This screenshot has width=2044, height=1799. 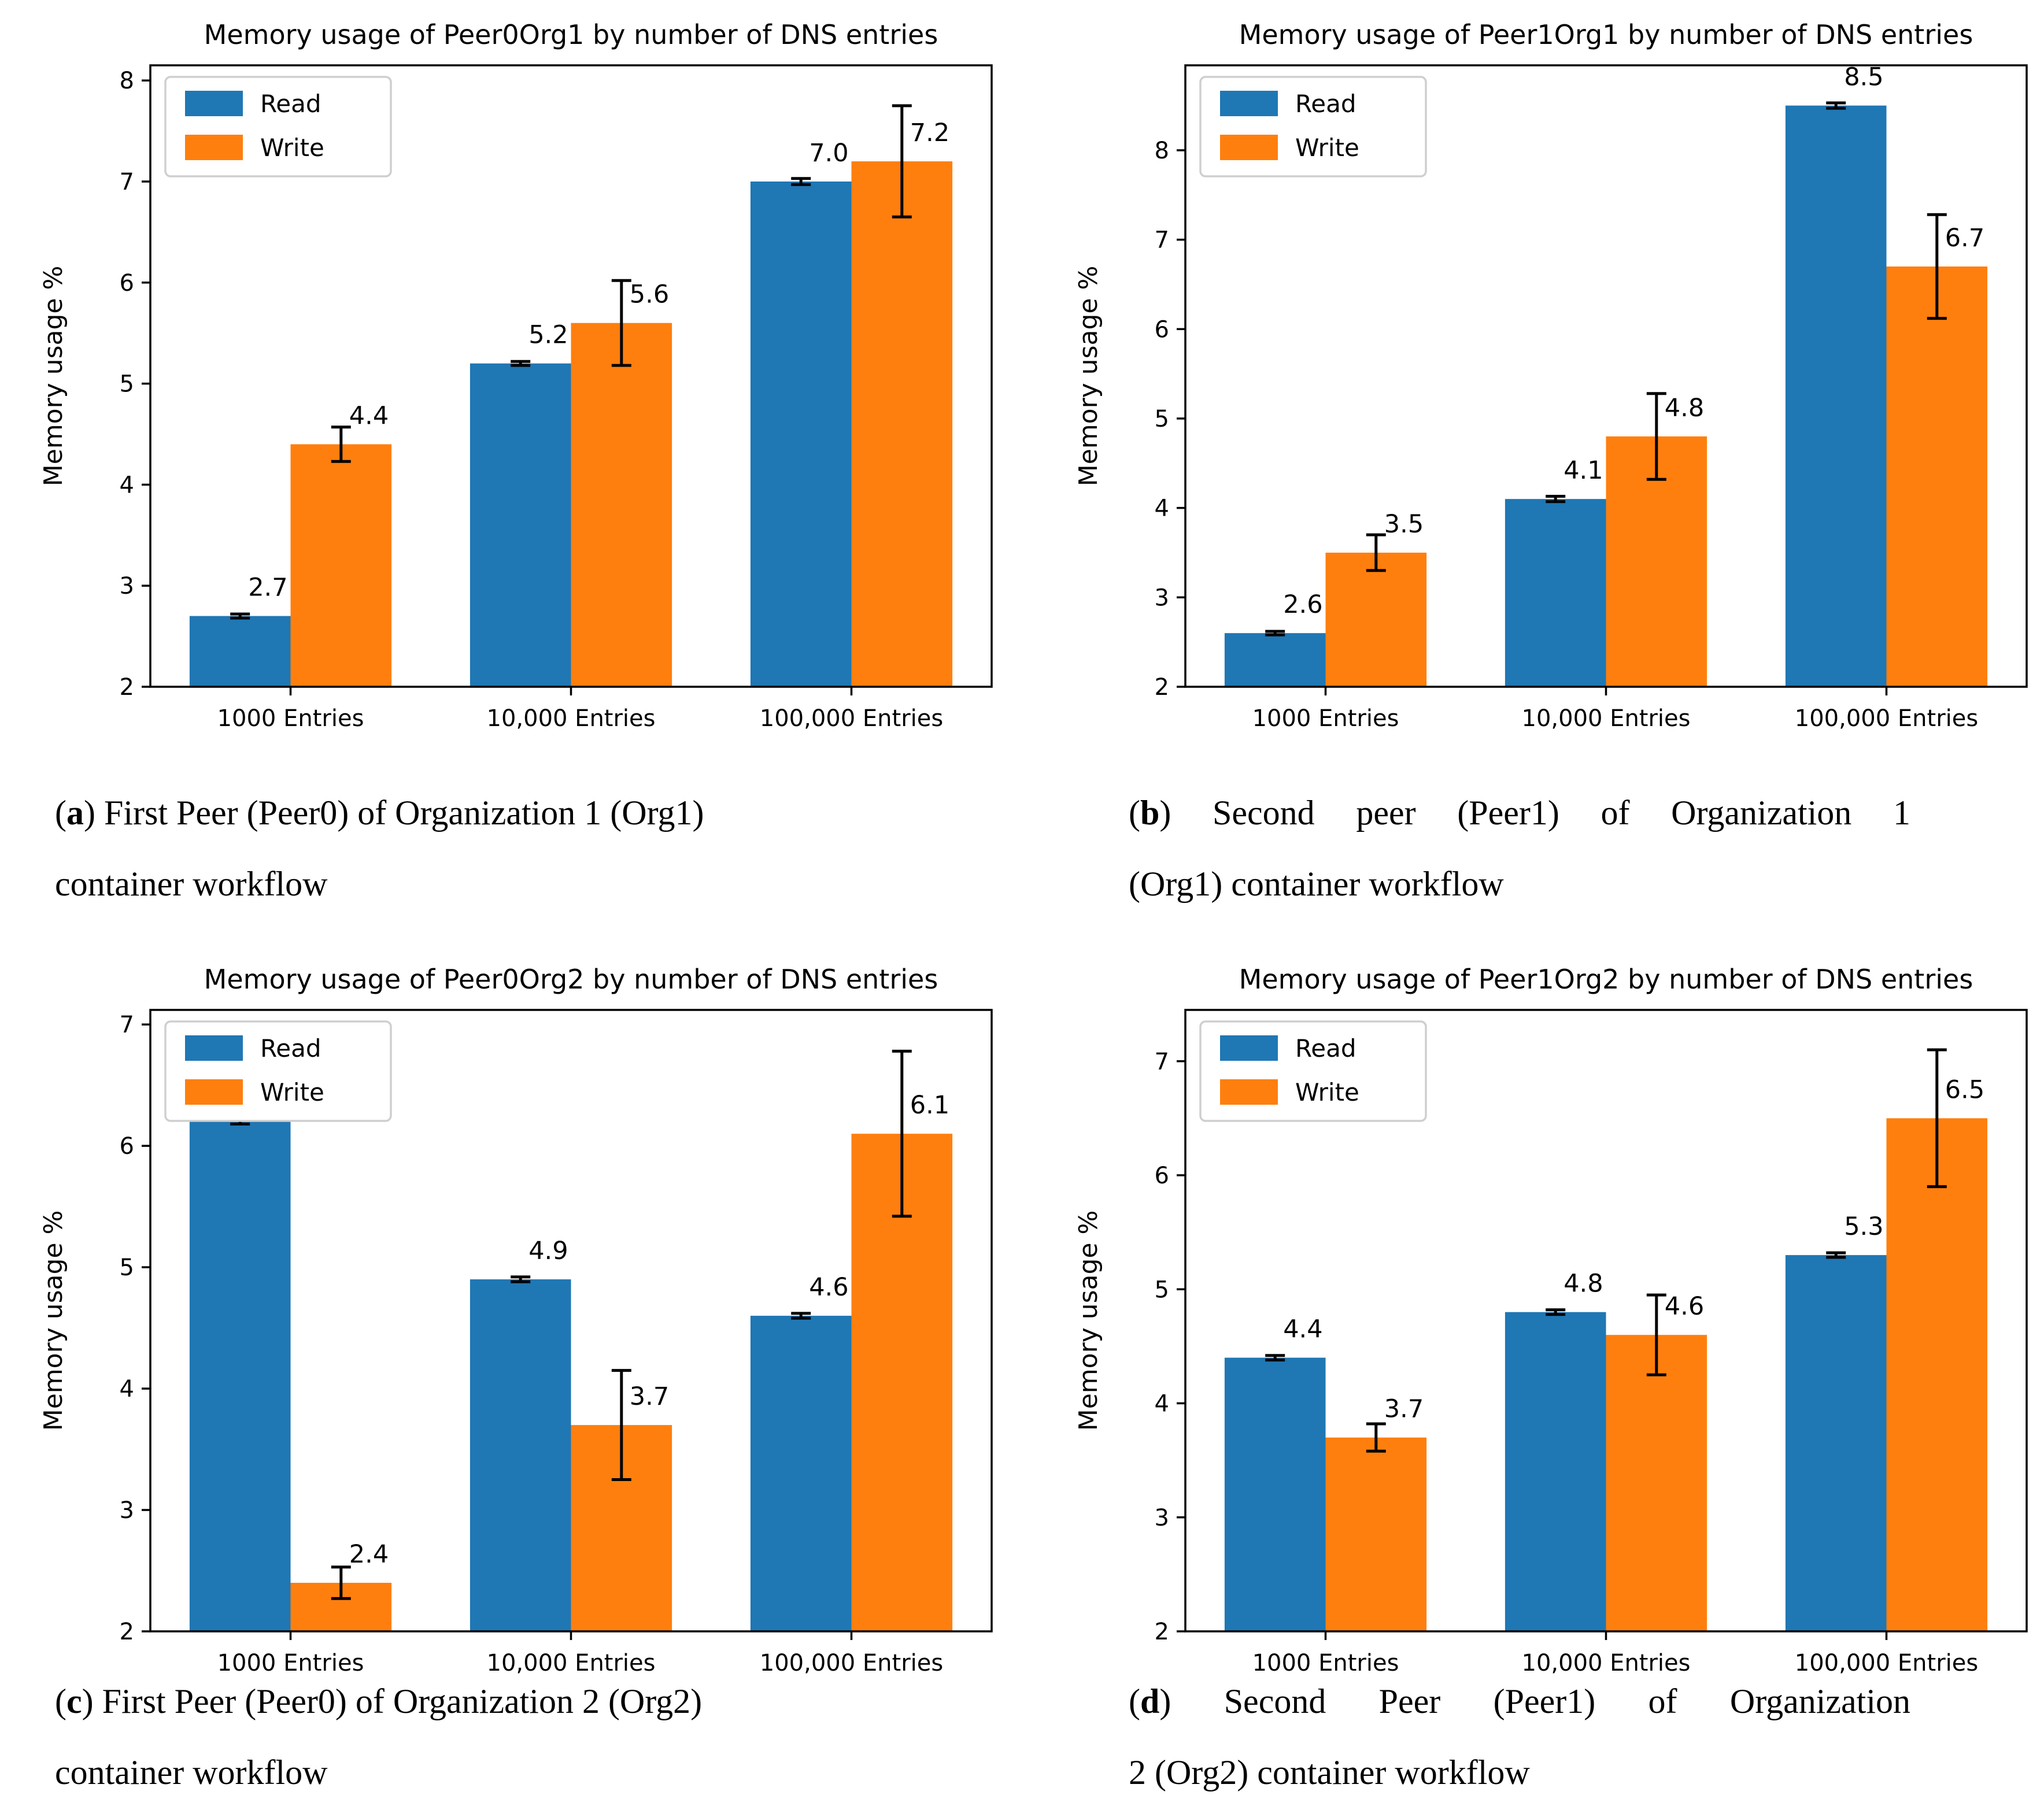 What do you see at coordinates (1325, 718) in the screenshot?
I see `x-tick-label: 1000 Entries` at bounding box center [1325, 718].